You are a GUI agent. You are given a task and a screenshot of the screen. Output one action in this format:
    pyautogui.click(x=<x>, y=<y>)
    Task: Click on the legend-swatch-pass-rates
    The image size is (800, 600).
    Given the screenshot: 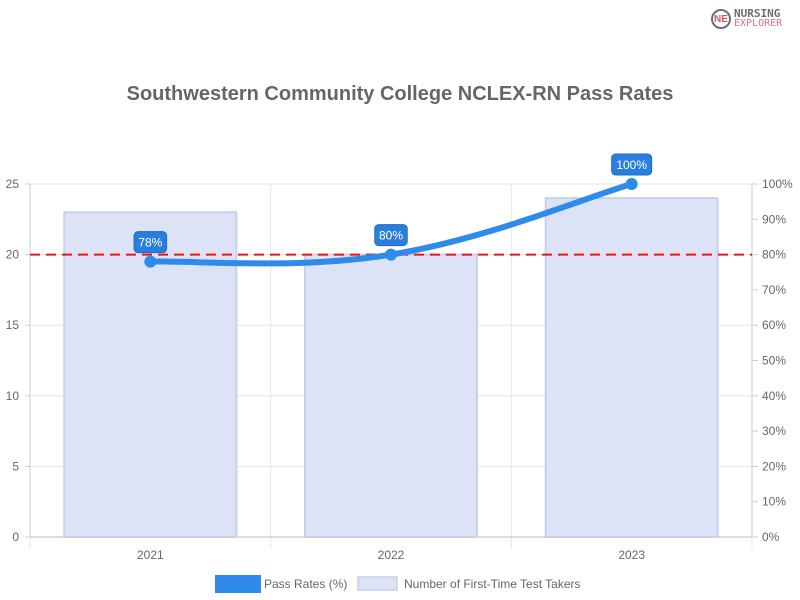 What is the action you would take?
    pyautogui.click(x=238, y=584)
    